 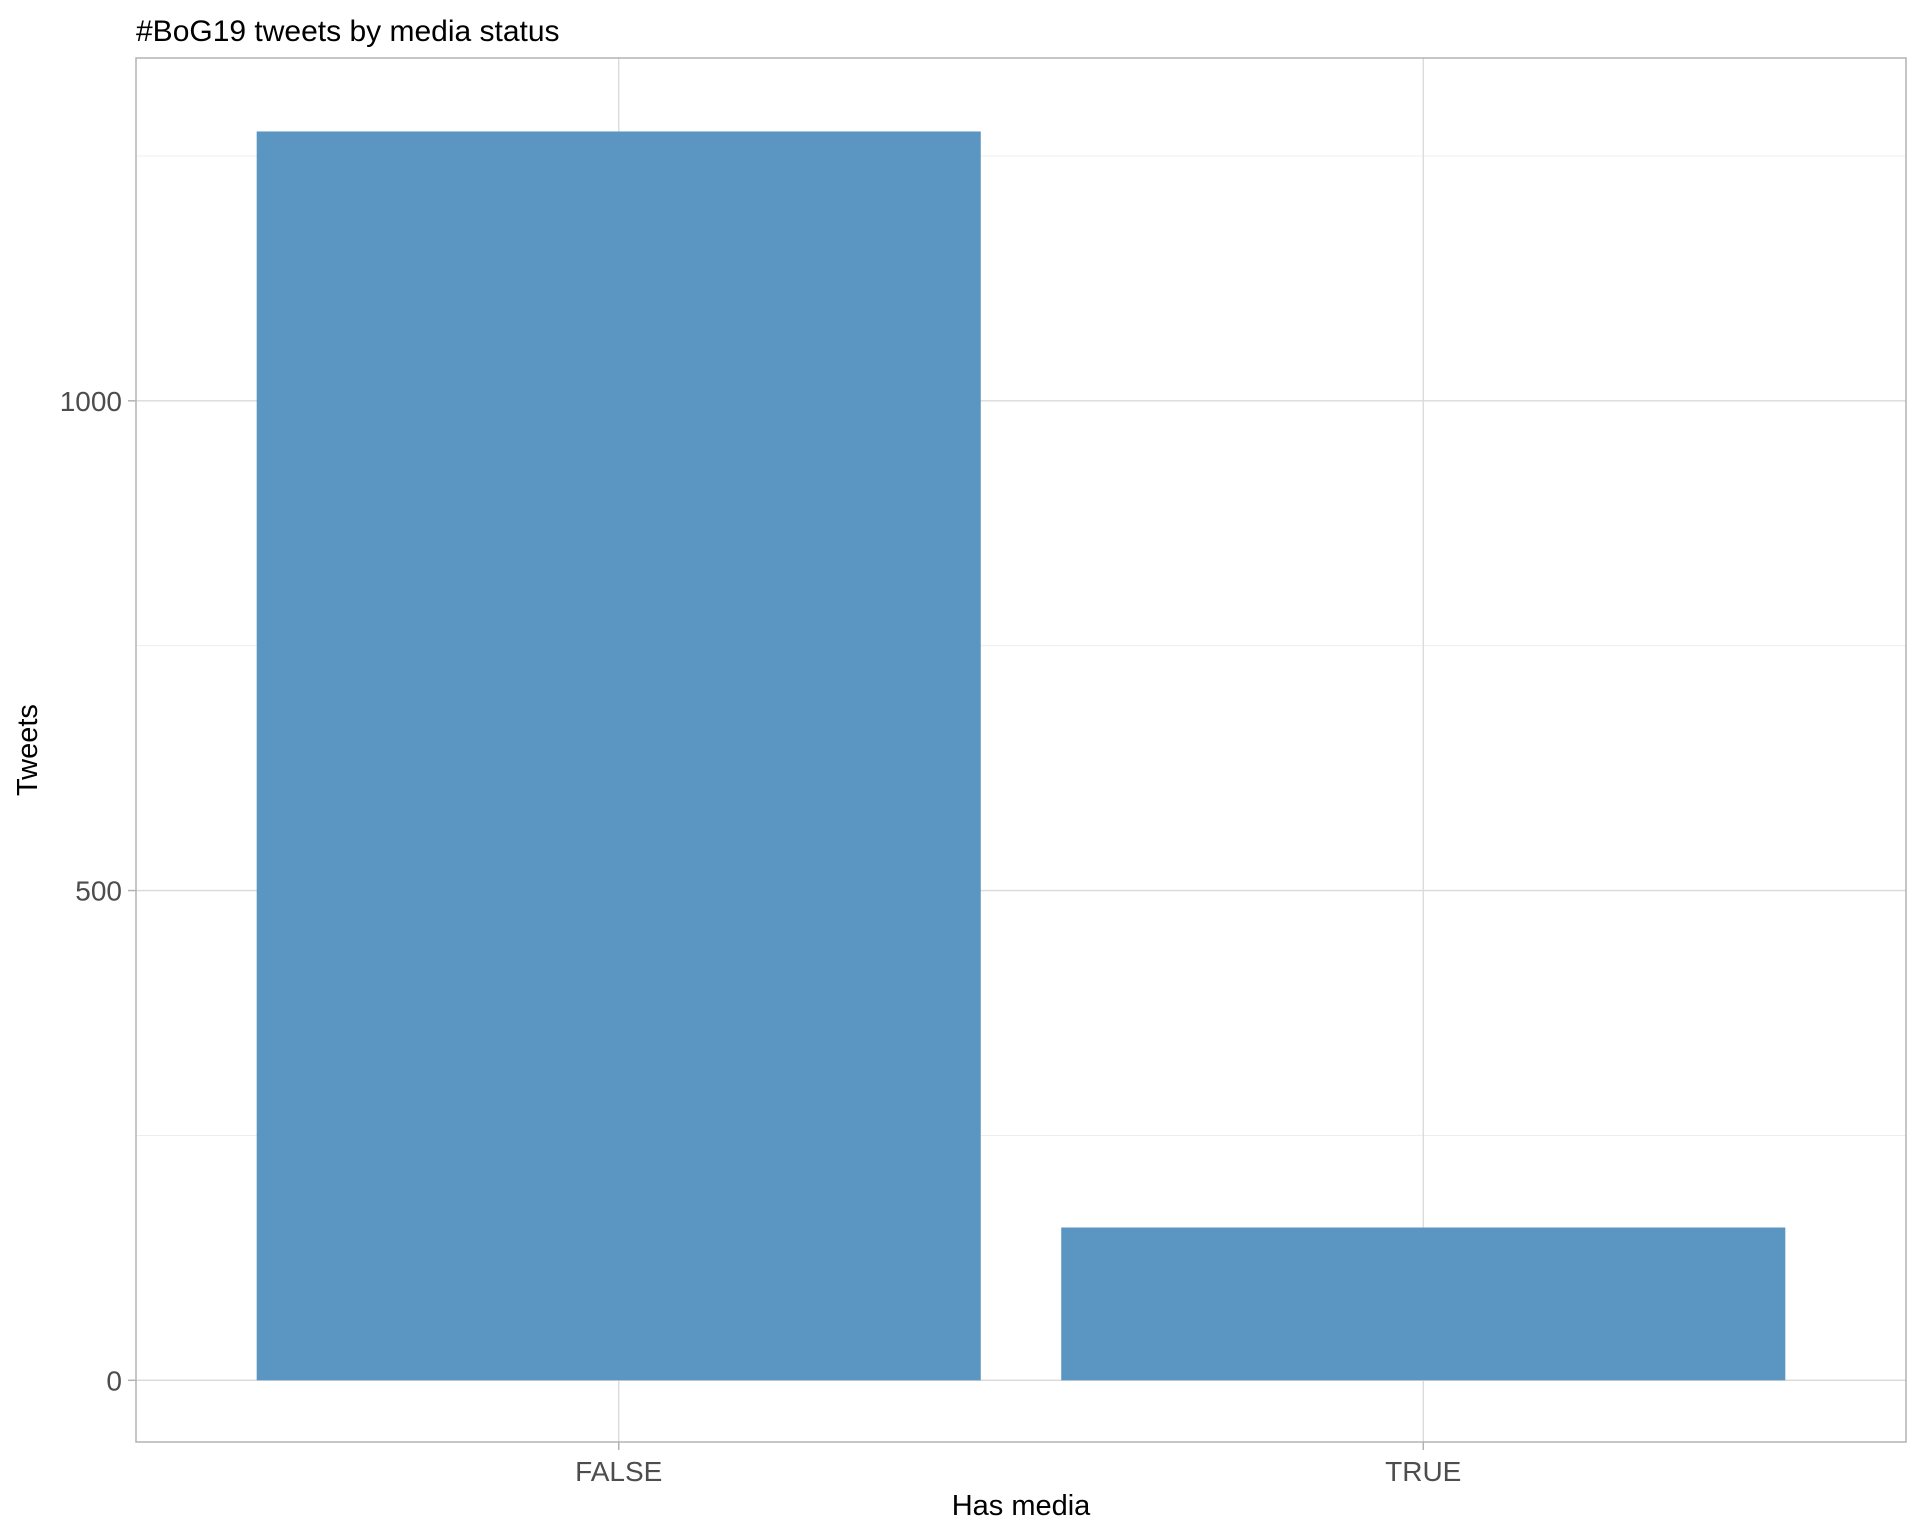 I want to click on chart-title: #BoG19 tweets by media status, so click(x=348, y=31).